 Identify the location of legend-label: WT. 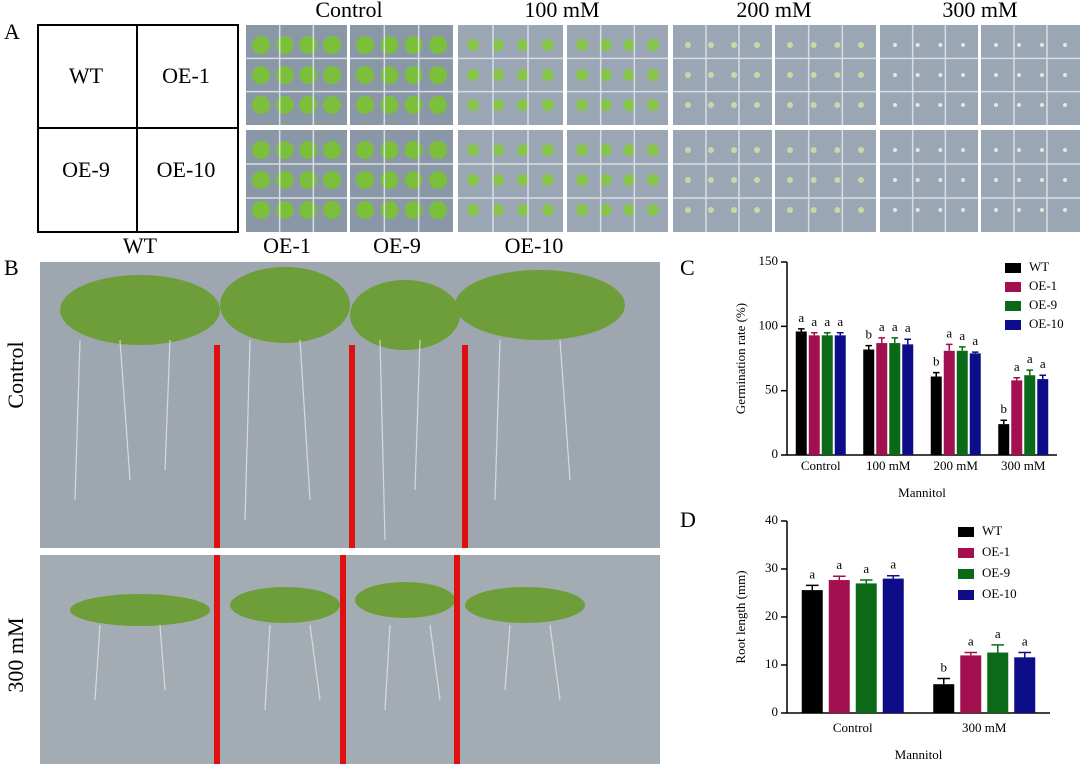
(1039, 266).